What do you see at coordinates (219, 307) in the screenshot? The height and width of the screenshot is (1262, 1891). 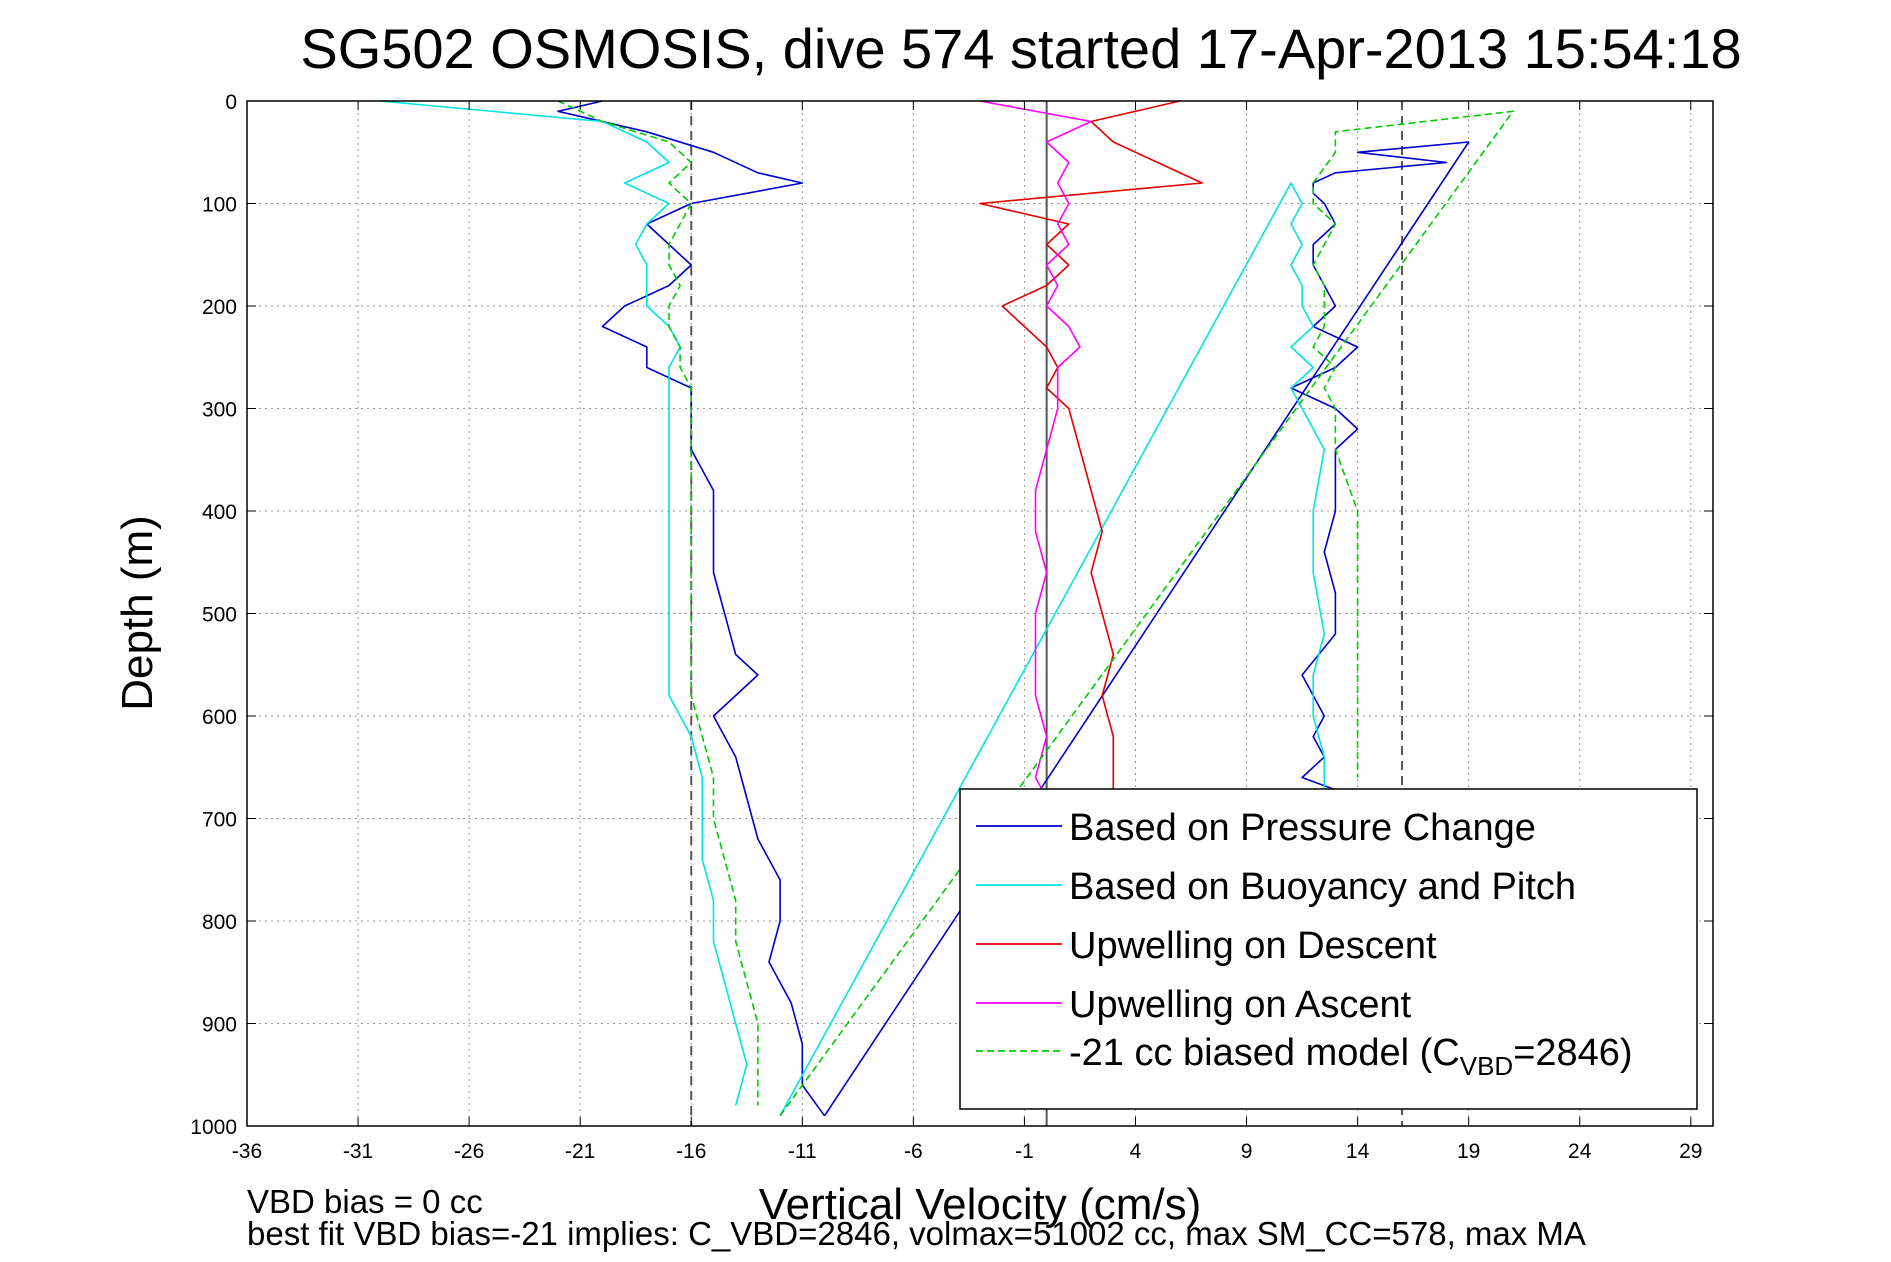 I see `y-tick-label: 200` at bounding box center [219, 307].